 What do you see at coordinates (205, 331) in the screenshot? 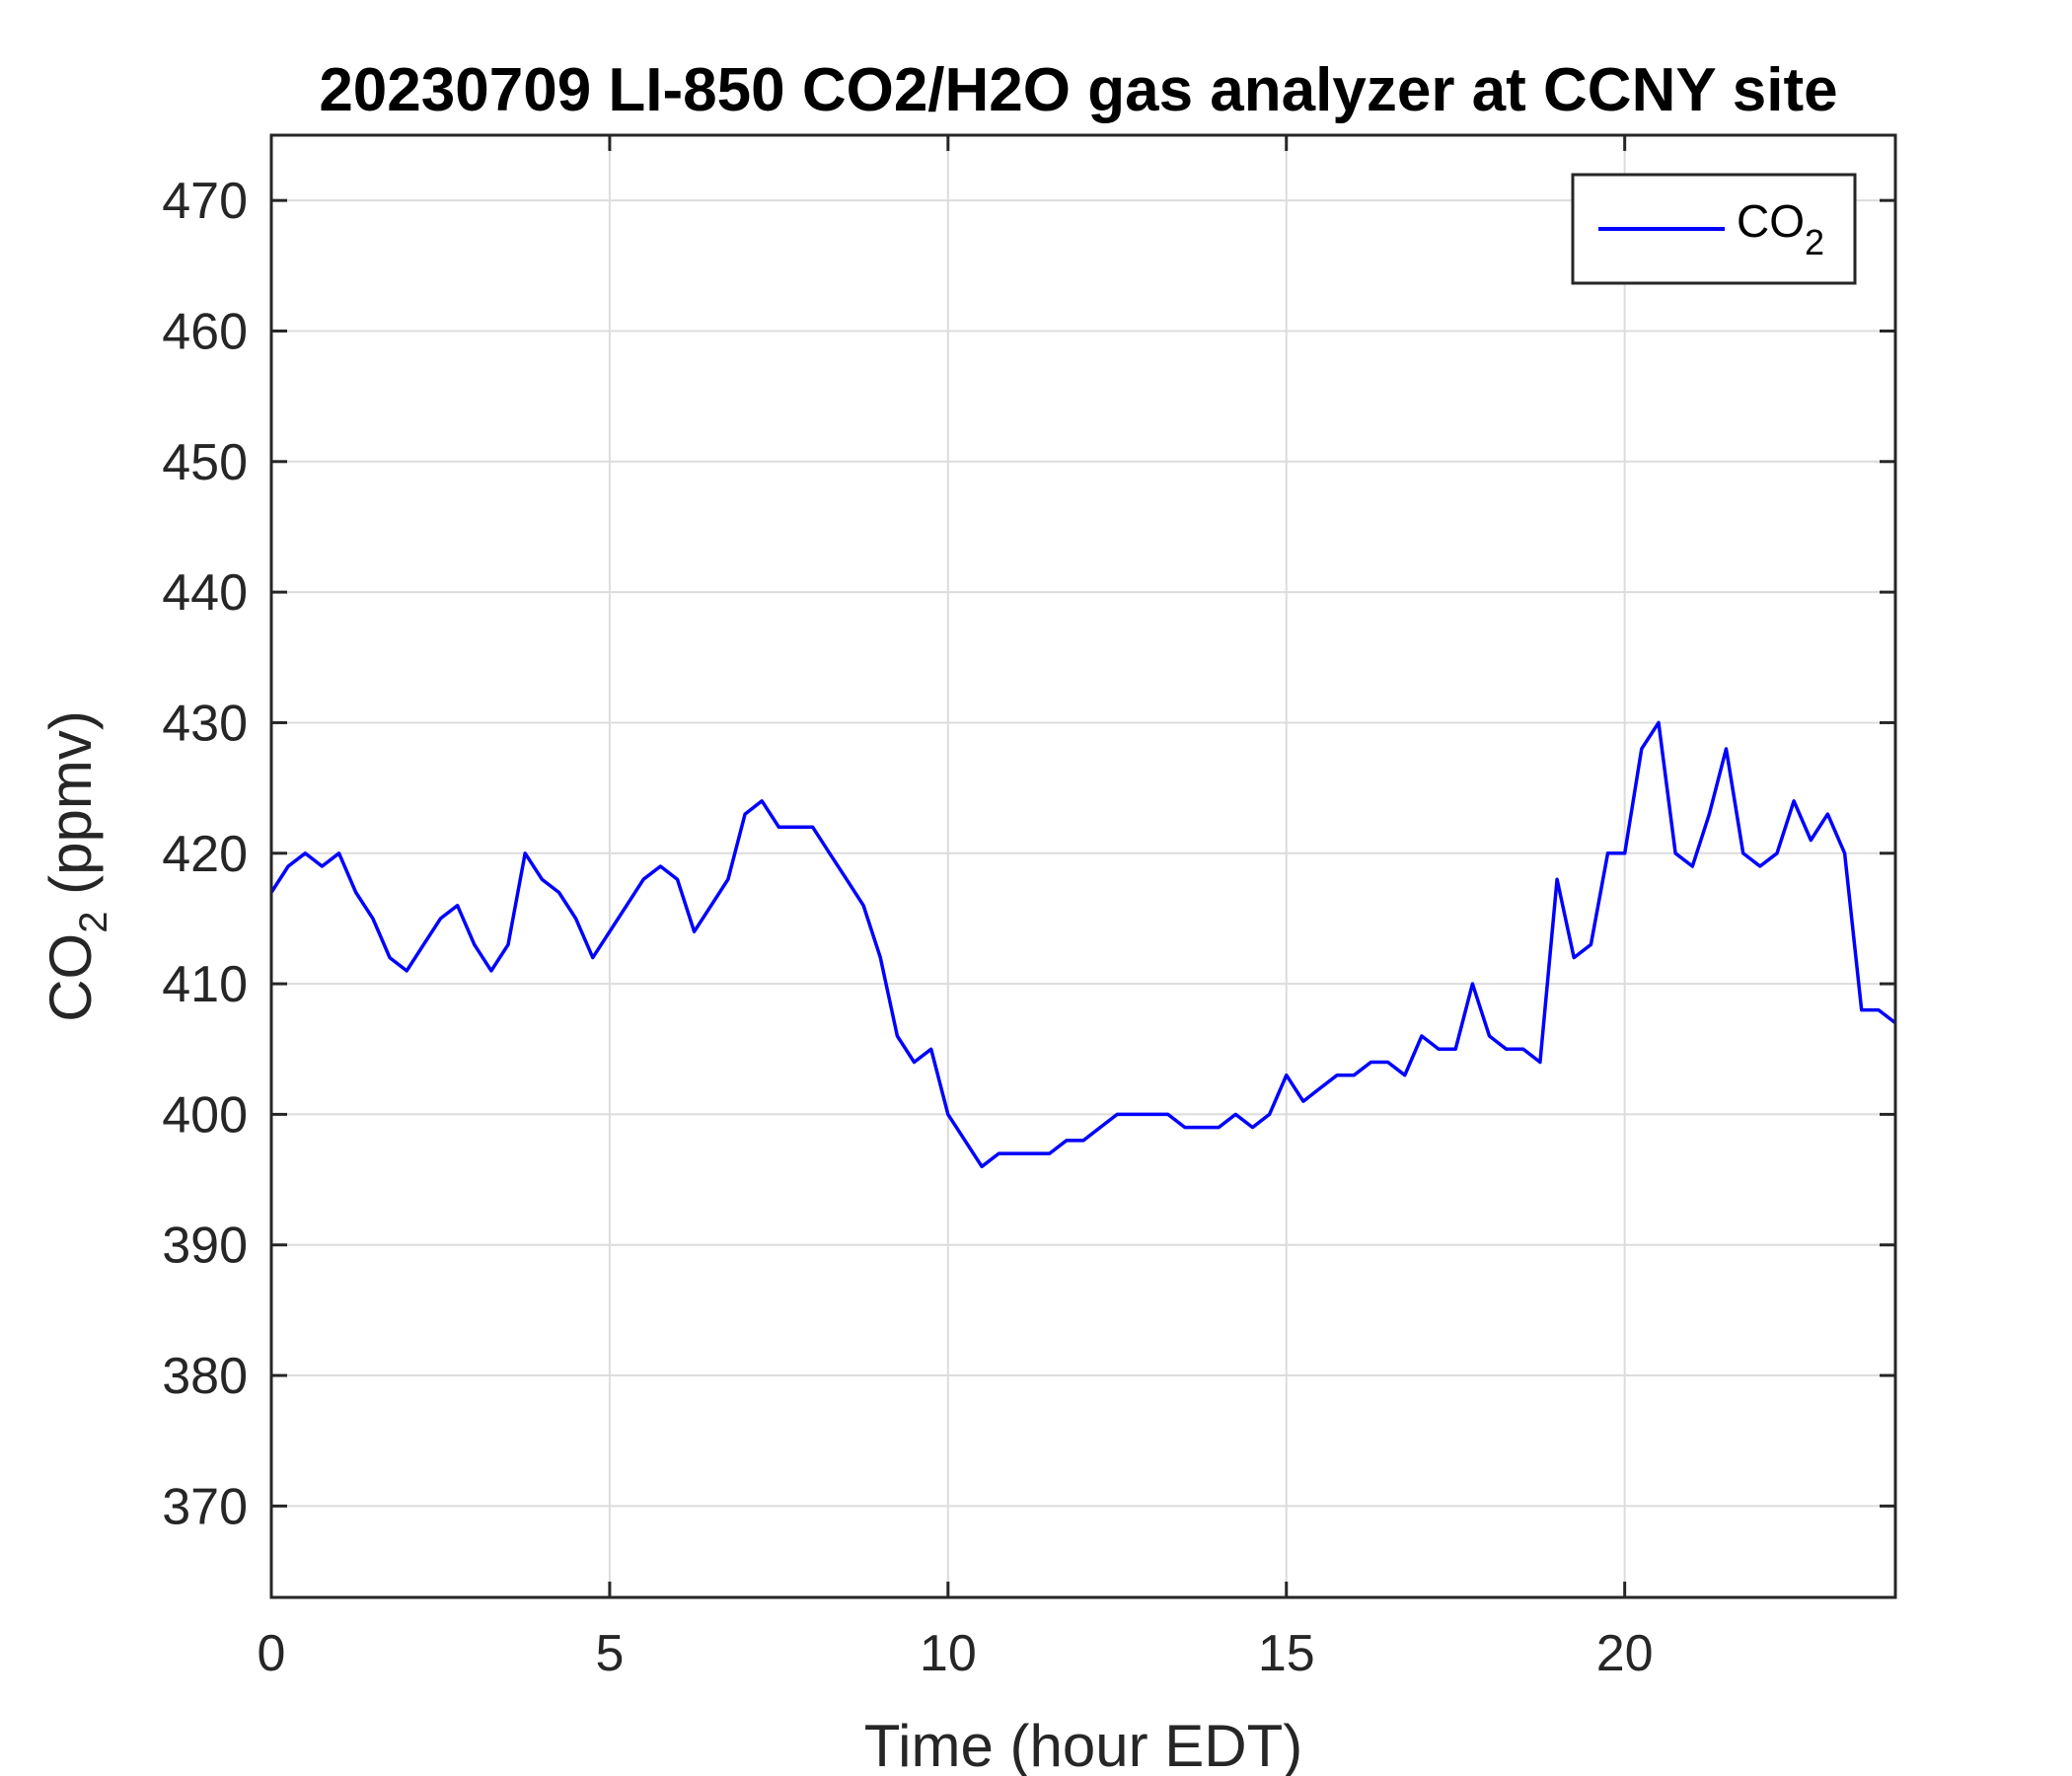
I see `y-tick-label: 460` at bounding box center [205, 331].